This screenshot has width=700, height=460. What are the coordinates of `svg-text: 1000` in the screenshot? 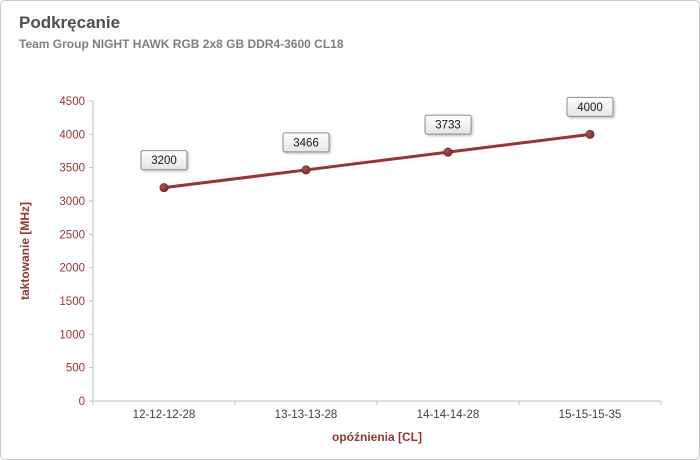 It's located at (72, 335).